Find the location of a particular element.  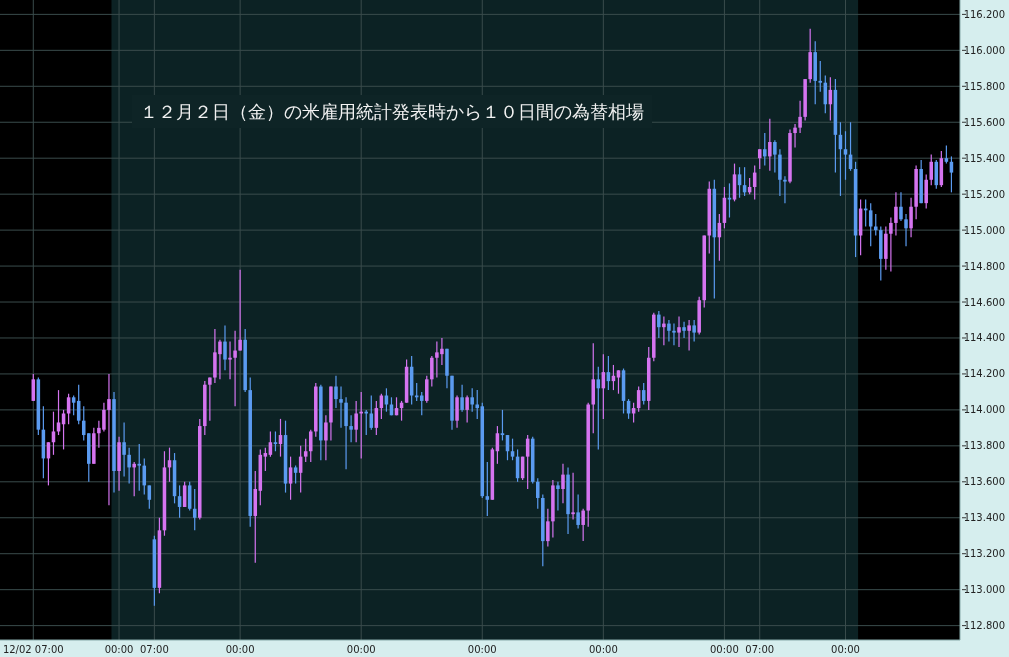

y-tick-label: 115.800 is located at coordinates (984, 86).